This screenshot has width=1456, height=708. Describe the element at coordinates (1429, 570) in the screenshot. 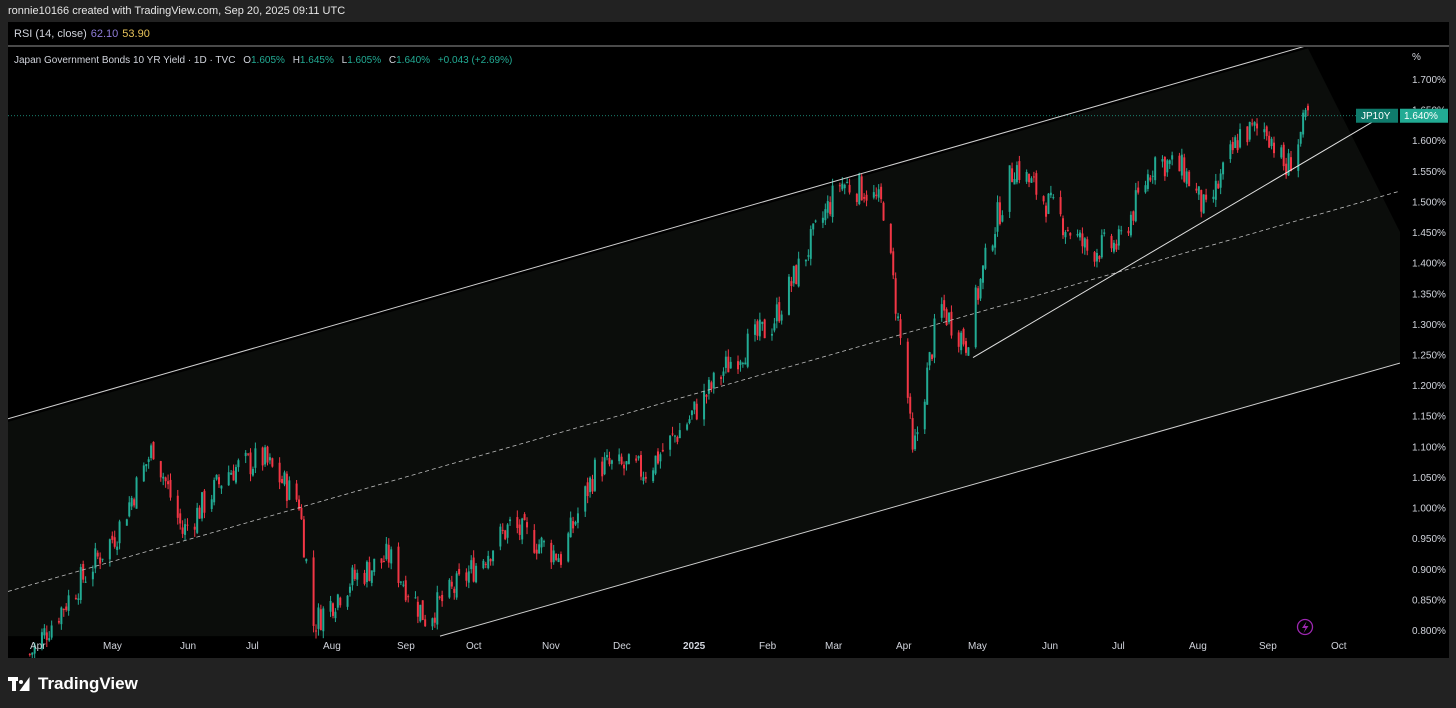

I see `y-tick-label: 0.900%` at that location.